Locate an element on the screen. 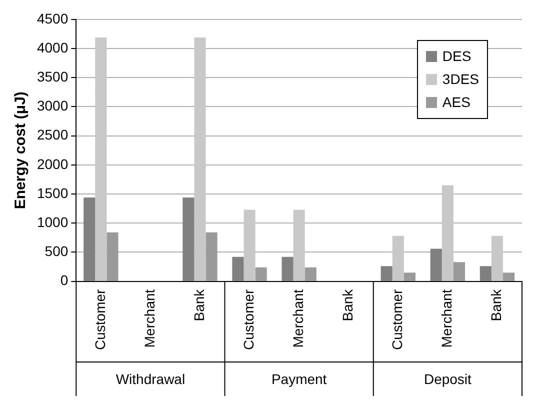  legend-label: AES is located at coordinates (456, 102).